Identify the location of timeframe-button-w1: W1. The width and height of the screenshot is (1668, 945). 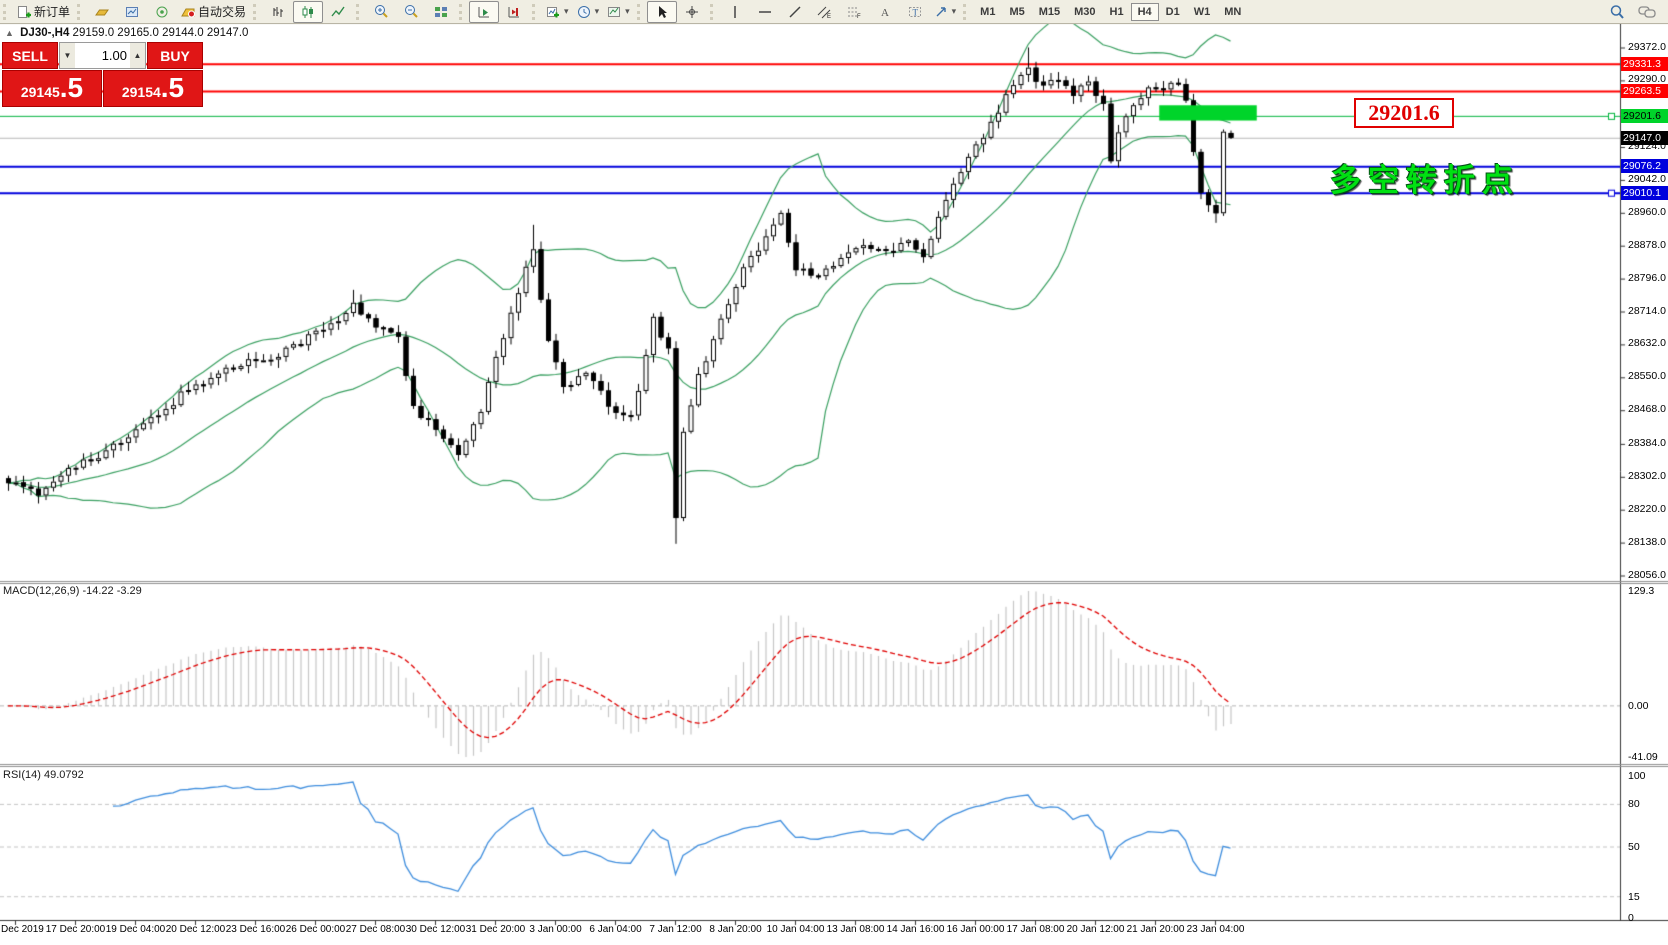
(1202, 11).